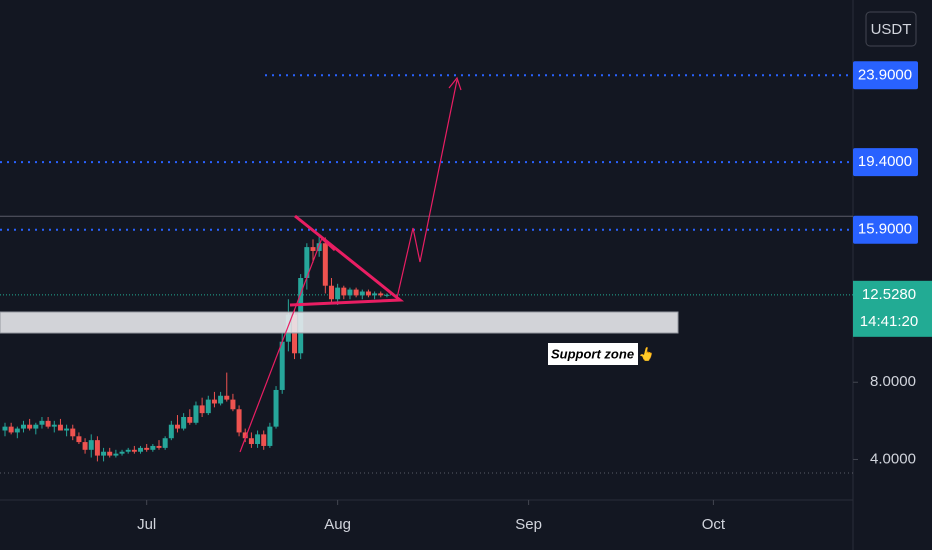 The height and width of the screenshot is (550, 932). Describe the element at coordinates (889, 294) in the screenshot. I see `last-price-label: 12.5280` at that location.